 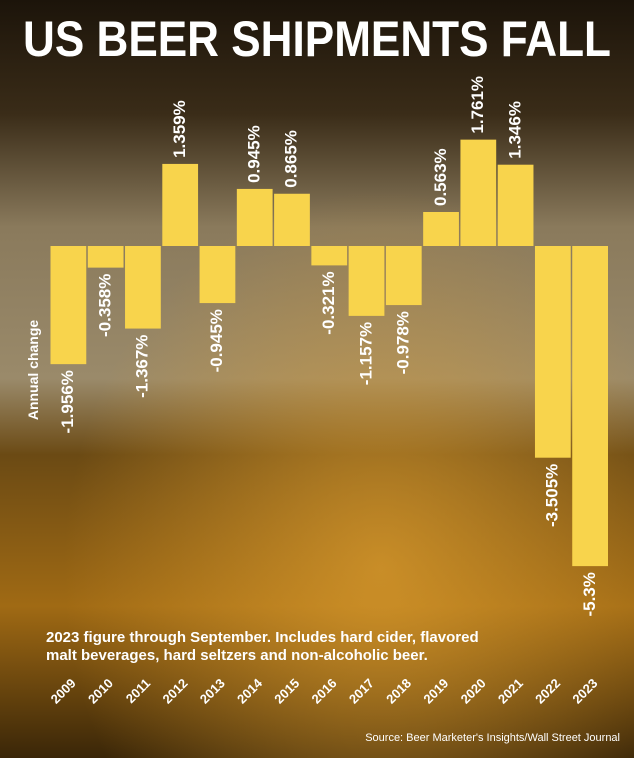 What do you see at coordinates (477, 105) in the screenshot?
I see `value-label: 1.761%` at bounding box center [477, 105].